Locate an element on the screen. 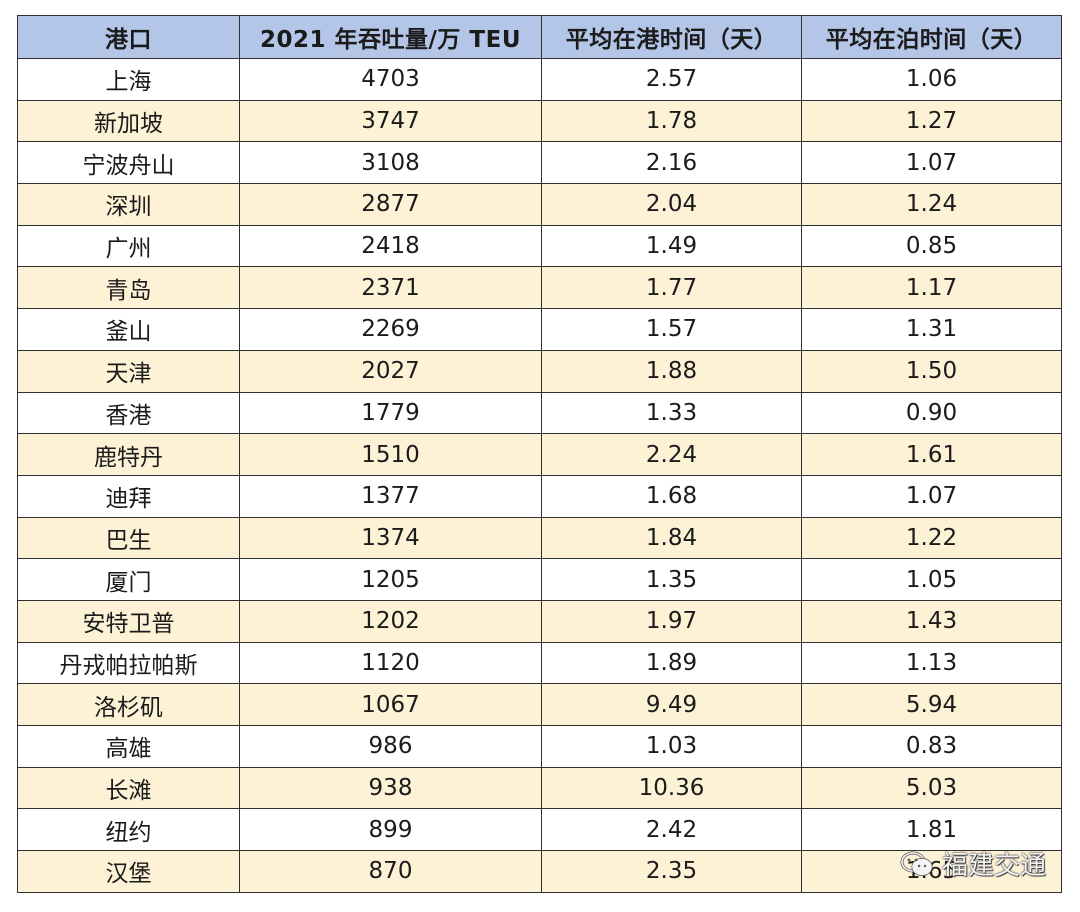  table-row: 天津 2027 1.88 1.50 is located at coordinates (539, 371).